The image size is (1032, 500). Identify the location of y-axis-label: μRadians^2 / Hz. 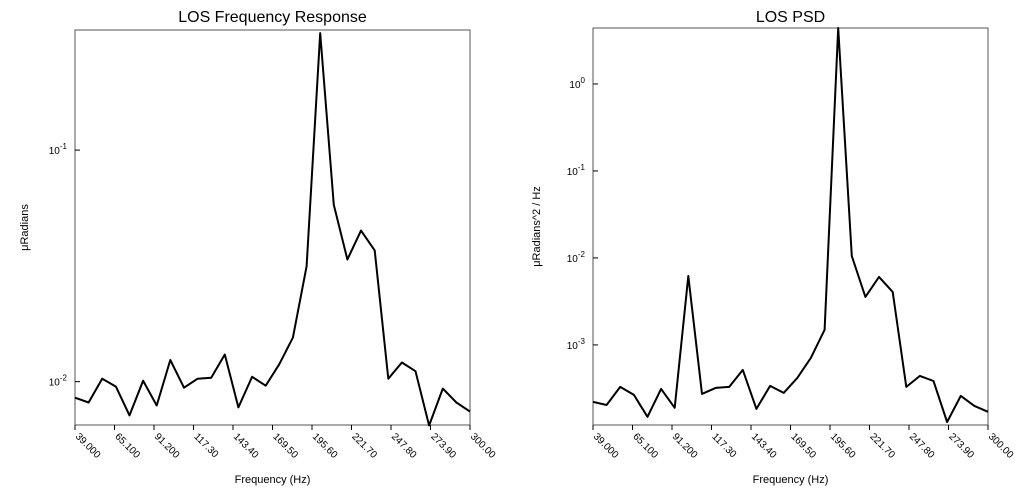
(537, 226).